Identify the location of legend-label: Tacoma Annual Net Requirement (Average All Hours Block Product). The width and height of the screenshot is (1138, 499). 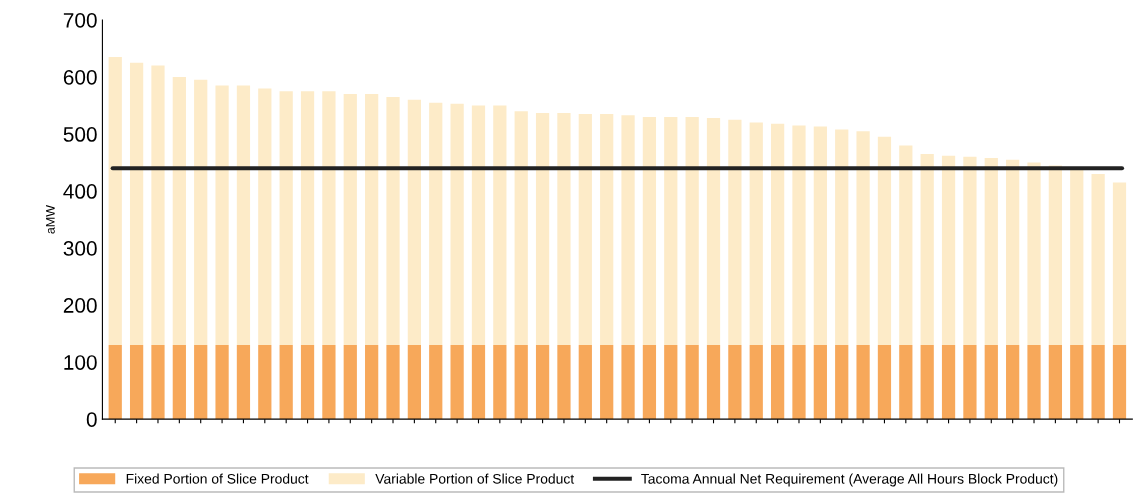
(849, 480).